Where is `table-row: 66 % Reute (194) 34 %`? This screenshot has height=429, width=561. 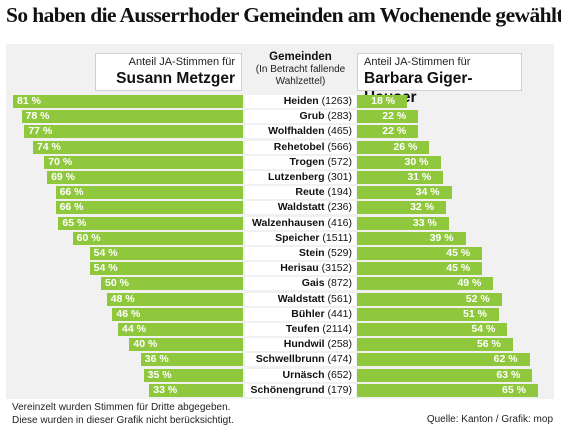
table-row: 66 % Reute (194) 34 % is located at coordinates (280, 192).